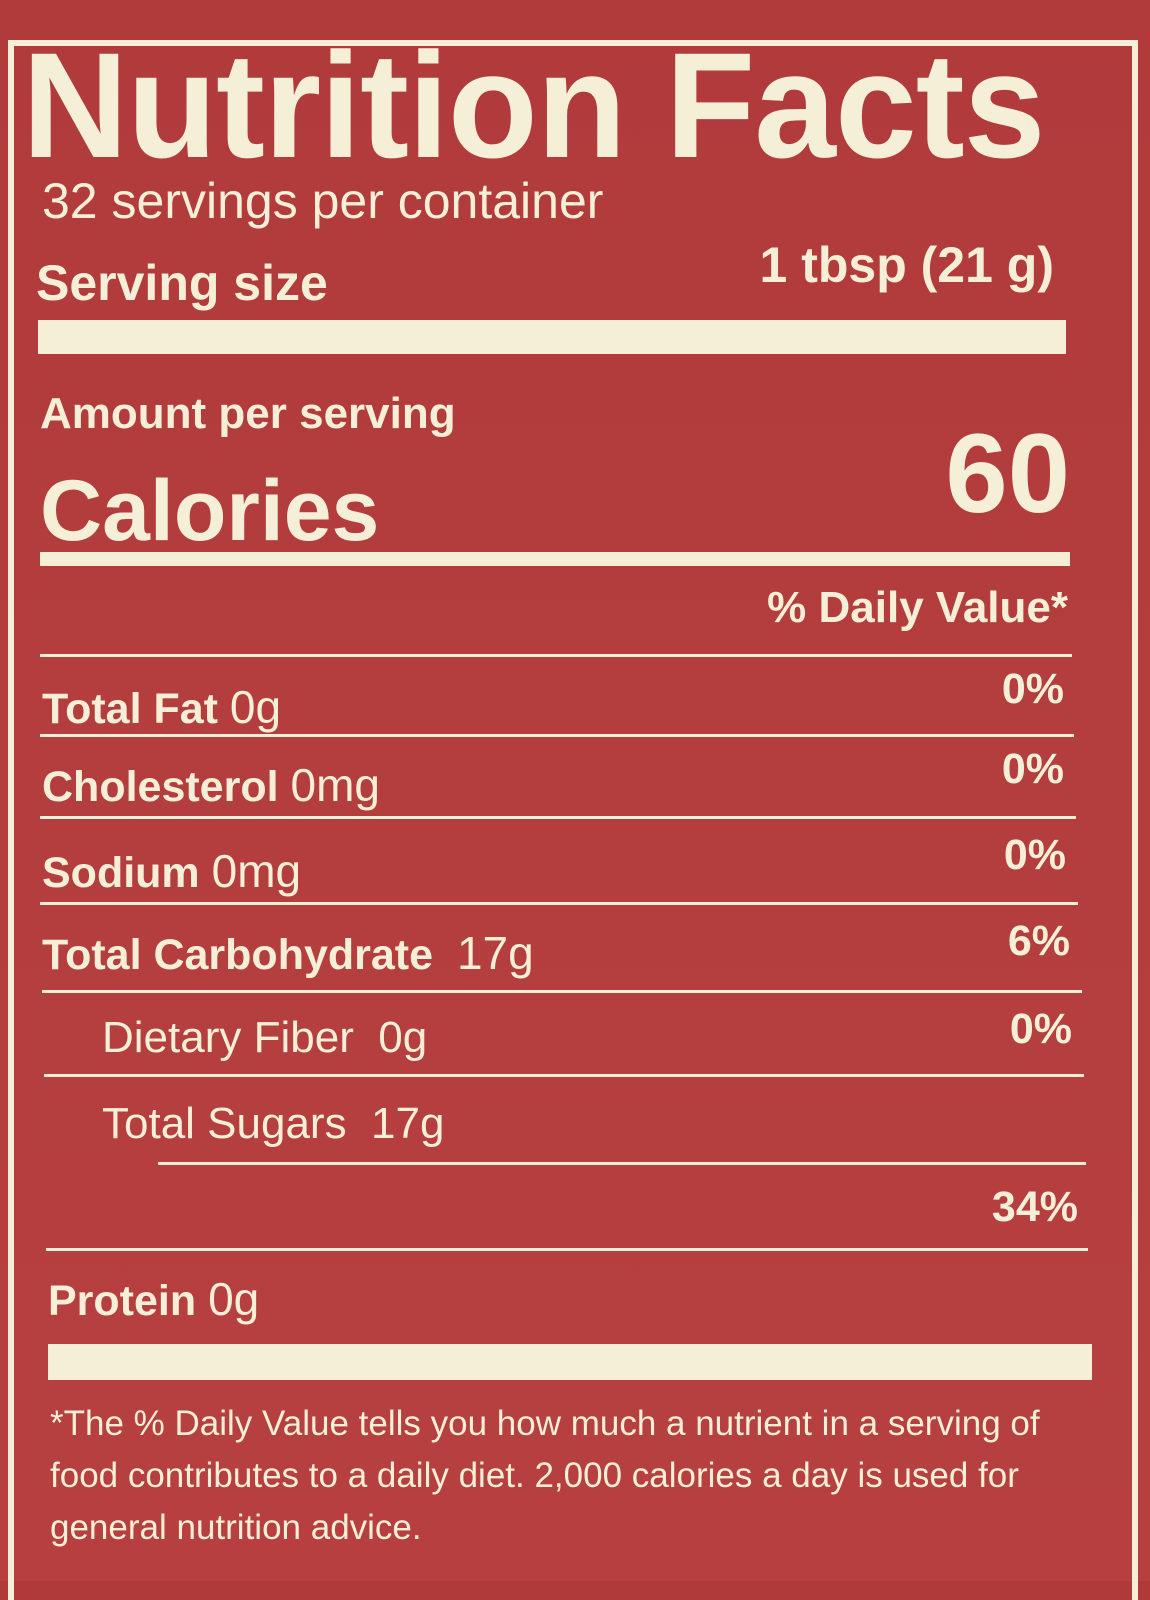 Image resolution: width=1150 pixels, height=1600 pixels. Describe the element at coordinates (130, 709) in the screenshot. I see `nutrient-name: Total Fat` at that location.